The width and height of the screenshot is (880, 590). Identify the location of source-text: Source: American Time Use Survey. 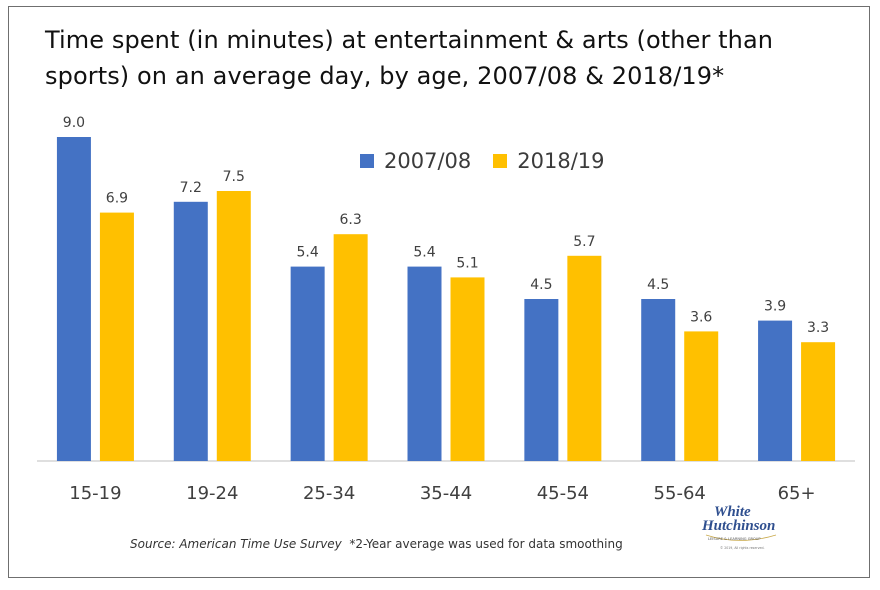
(236, 544).